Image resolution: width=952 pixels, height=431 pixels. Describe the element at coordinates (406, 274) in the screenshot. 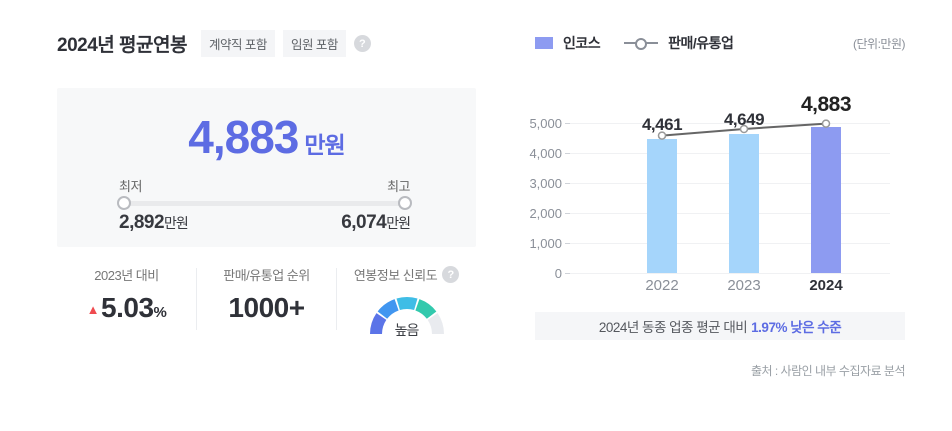

I see `reliability-label: 연봉정보 신뢰도 ?` at that location.